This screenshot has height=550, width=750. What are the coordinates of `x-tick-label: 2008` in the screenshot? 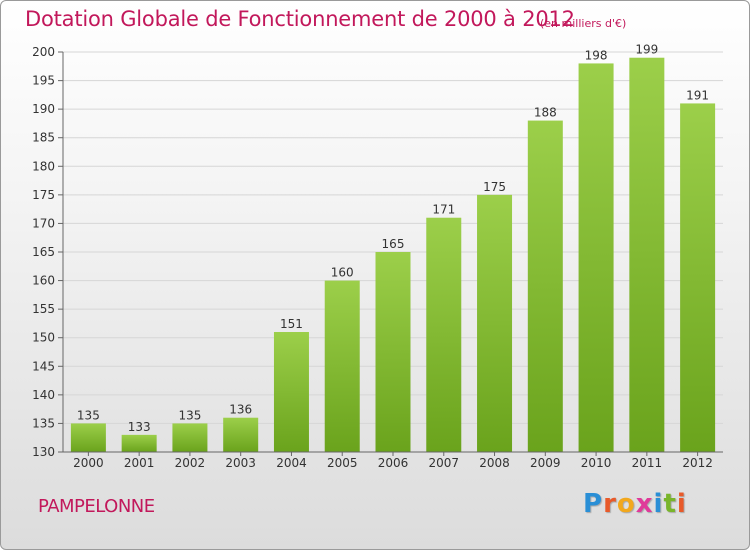 It's located at (494, 463).